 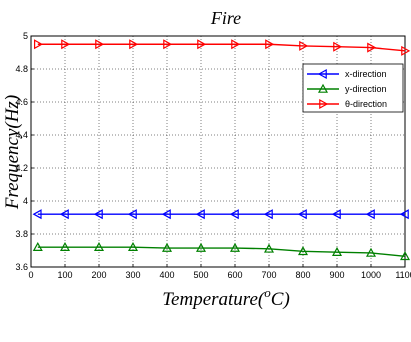 I want to click on x-tick-label: 600, so click(x=234, y=275).